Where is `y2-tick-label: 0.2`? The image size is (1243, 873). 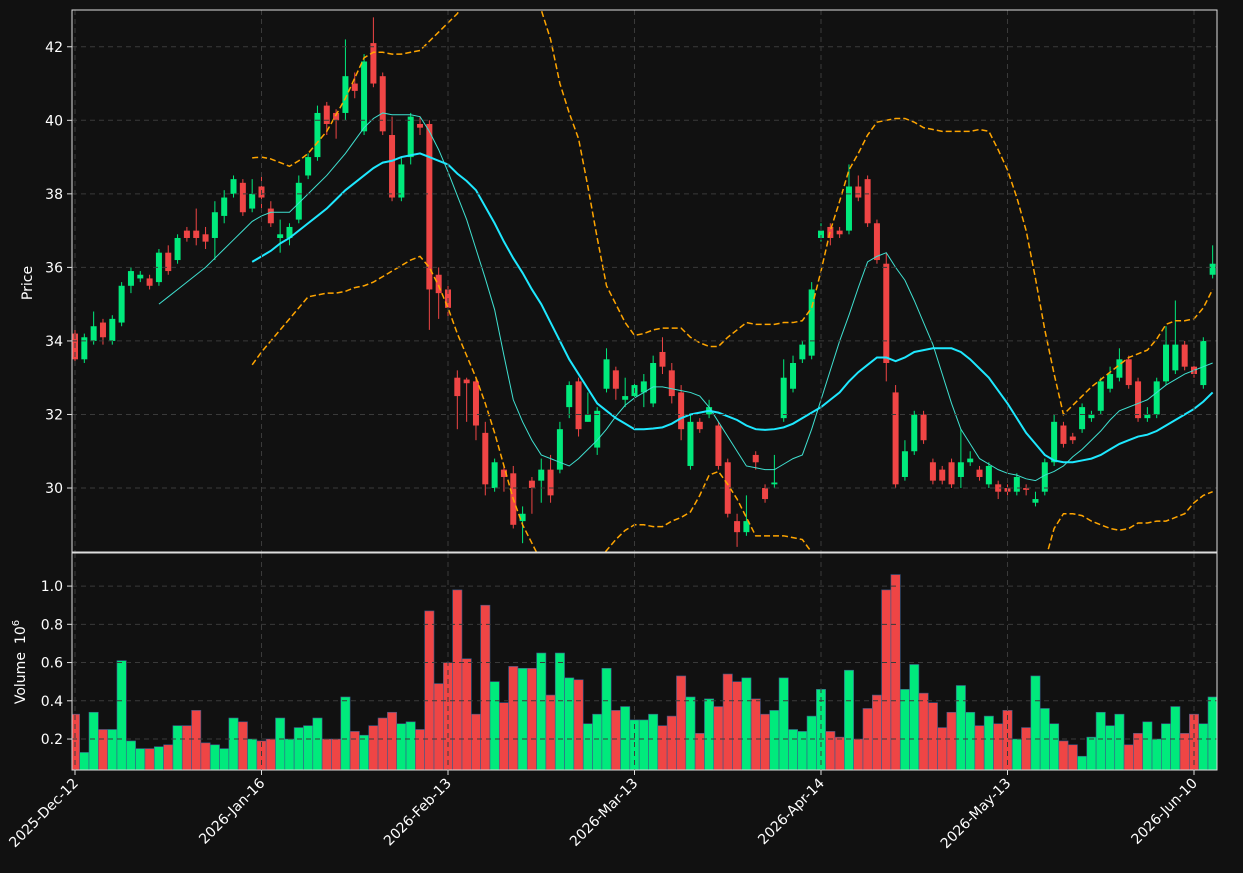 y2-tick-label: 0.2 is located at coordinates (52, 740).